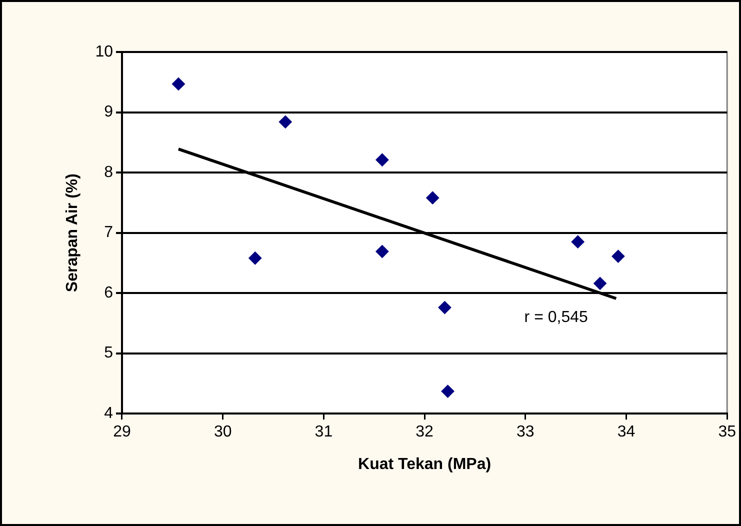 This screenshot has height=526, width=741. I want to click on y-tick-label: 7, so click(109, 233).